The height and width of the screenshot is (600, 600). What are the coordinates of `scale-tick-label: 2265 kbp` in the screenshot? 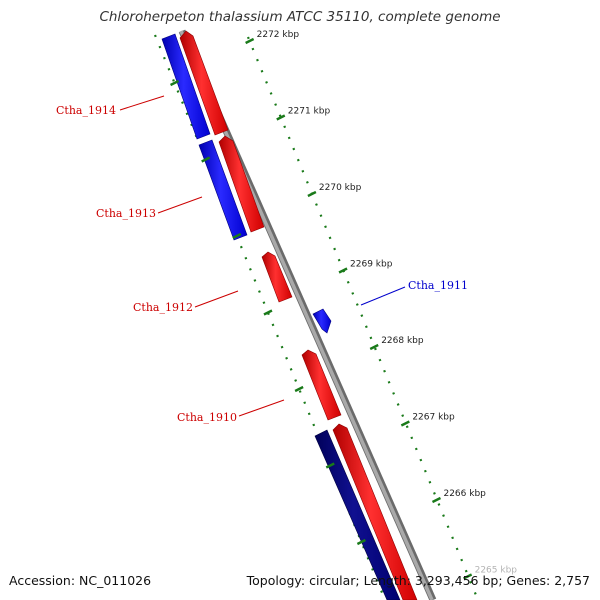 It's located at (496, 571).